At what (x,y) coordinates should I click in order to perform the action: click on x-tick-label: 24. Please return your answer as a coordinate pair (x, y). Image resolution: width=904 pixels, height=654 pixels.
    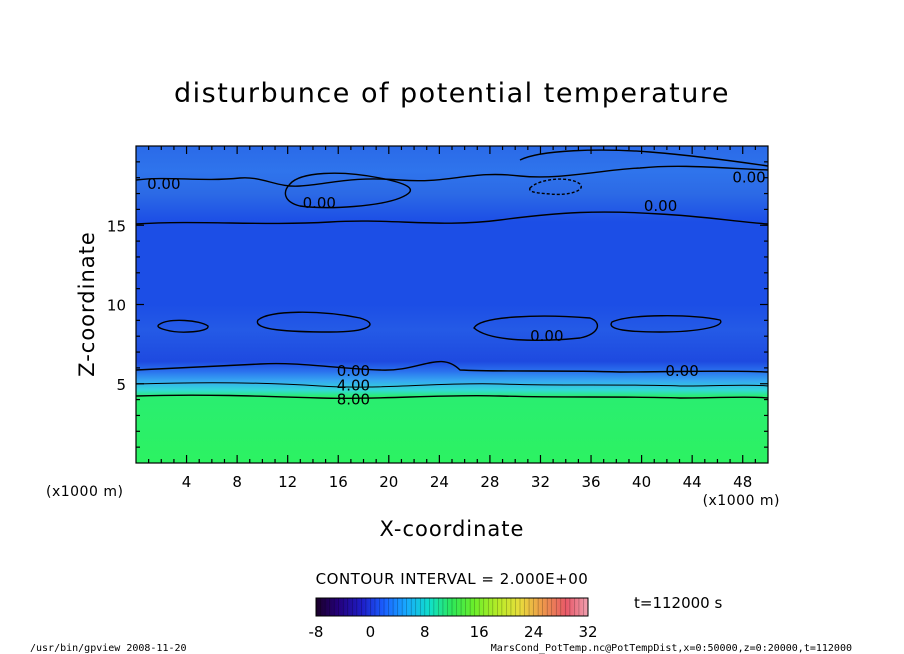
    Looking at the image, I should click on (439, 482).